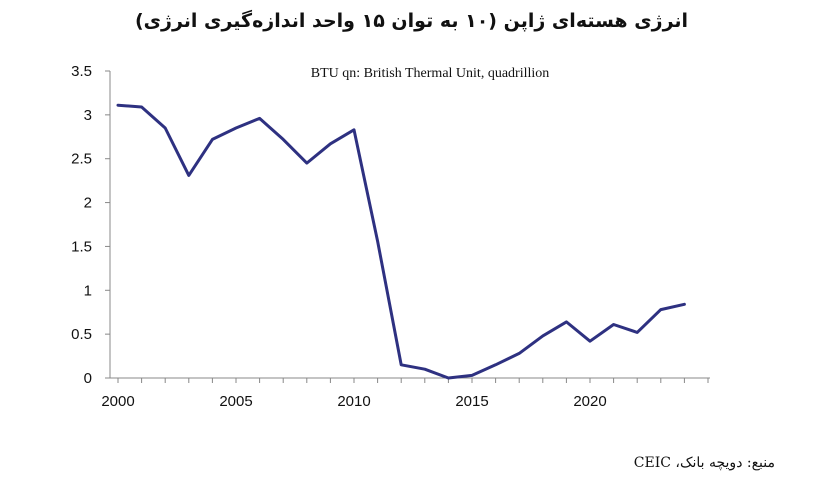 The height and width of the screenshot is (503, 823). Describe the element at coordinates (81, 71) in the screenshot. I see `y-tick-label: 3.5` at that location.